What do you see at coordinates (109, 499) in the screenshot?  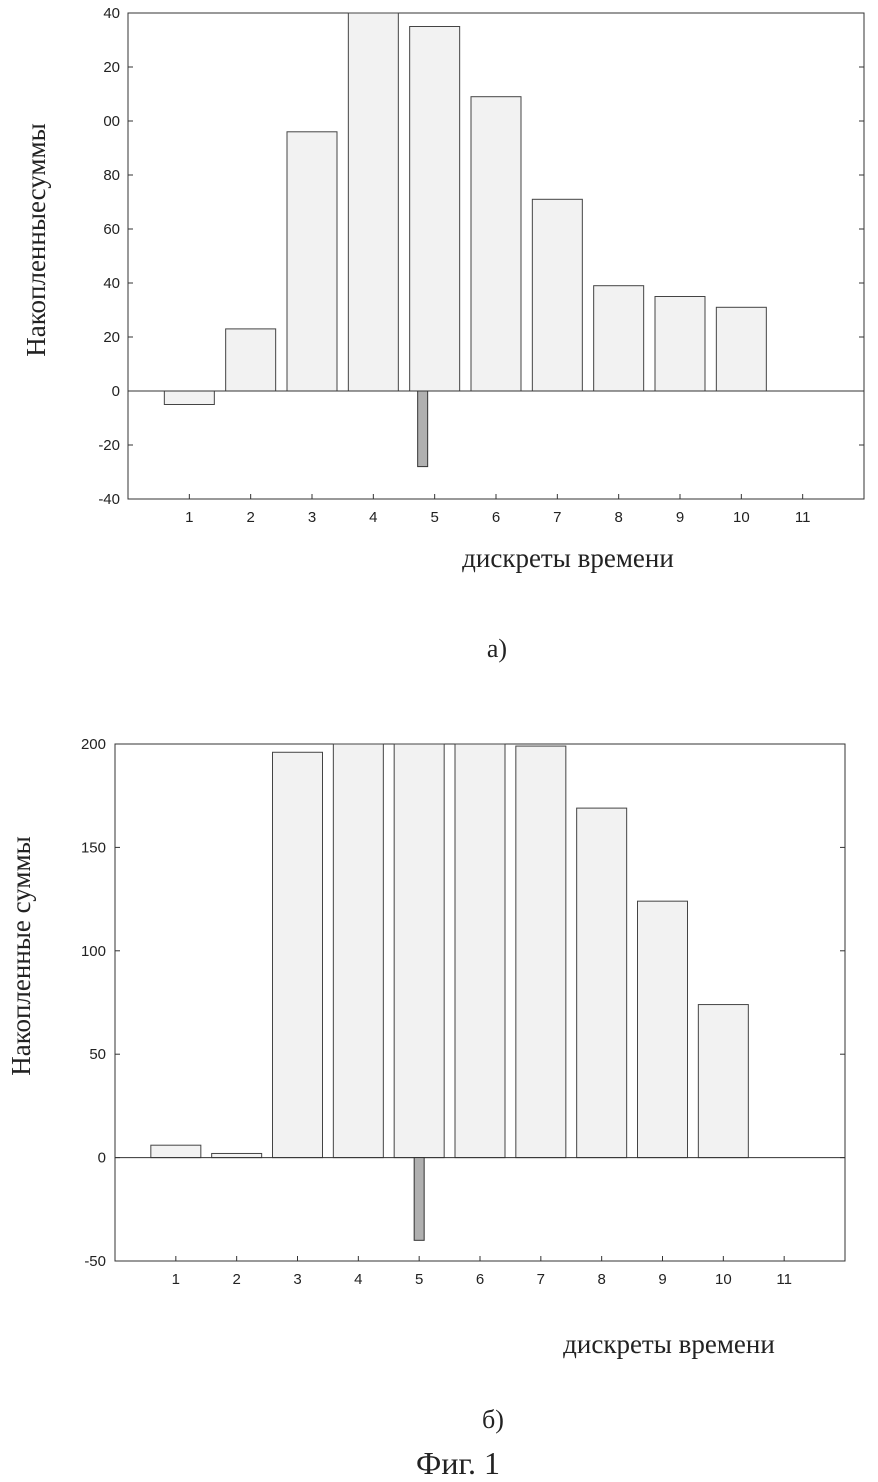 I see `y-tick-label: -40` at bounding box center [109, 499].